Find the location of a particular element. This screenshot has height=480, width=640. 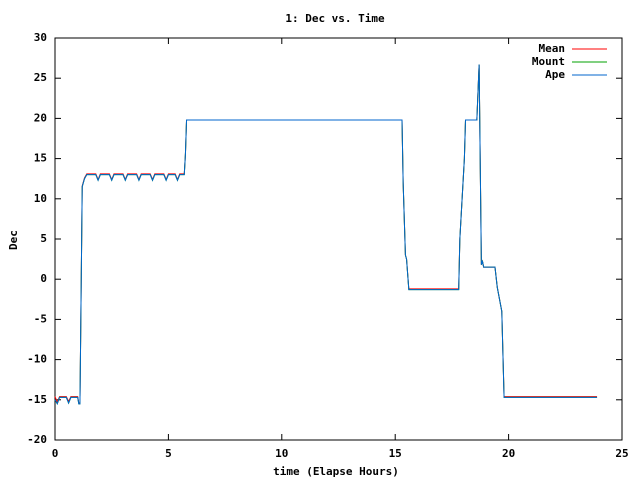

y-tick-label: 5 is located at coordinates (43, 238).